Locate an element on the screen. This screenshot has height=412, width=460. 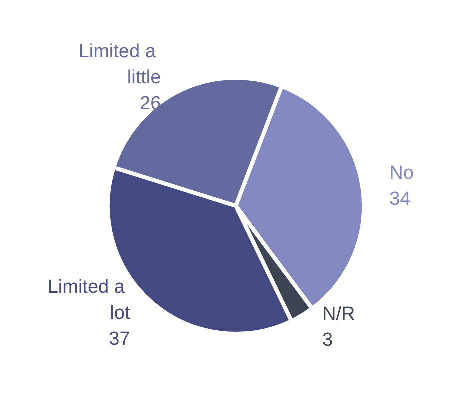
slice-label: No is located at coordinates (402, 173).